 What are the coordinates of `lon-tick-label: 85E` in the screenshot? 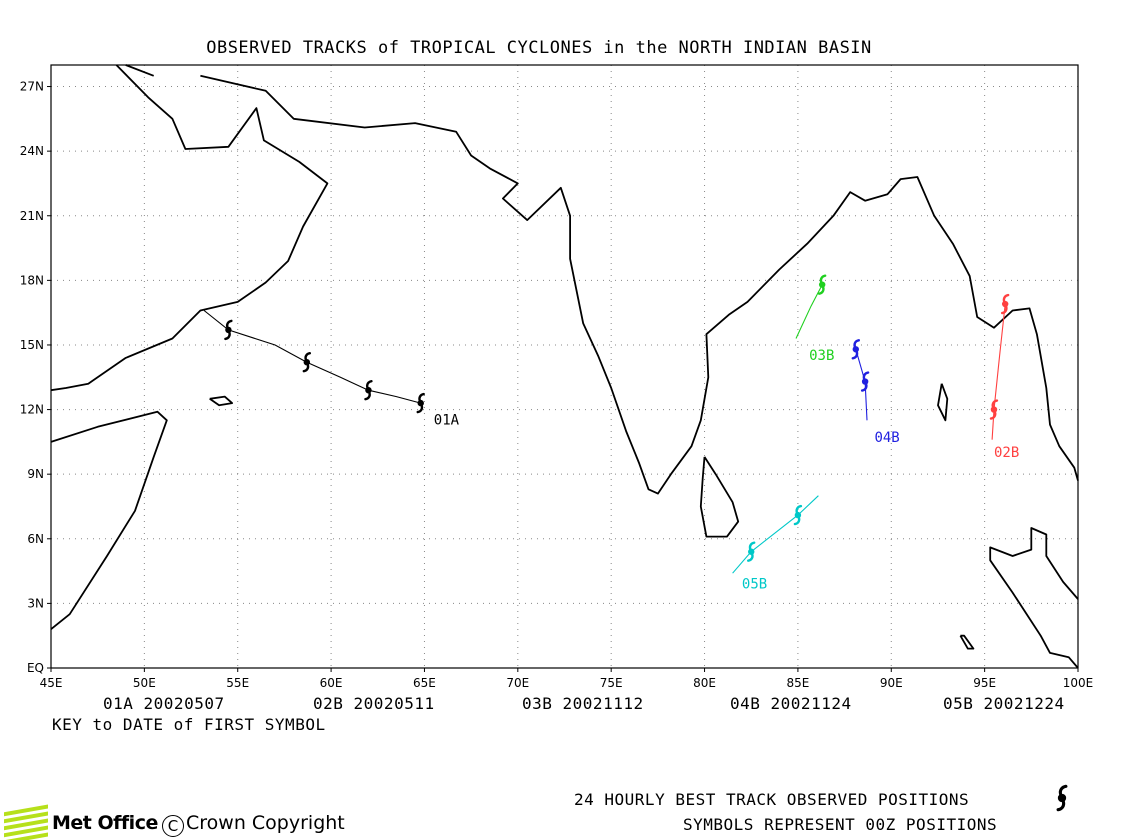 It's located at (797, 683).